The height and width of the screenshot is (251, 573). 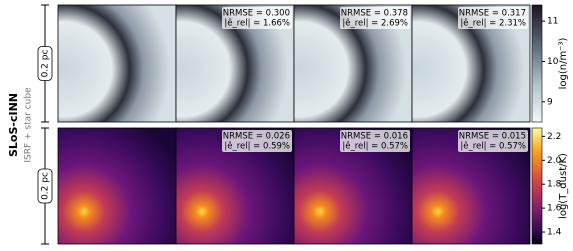 What do you see at coordinates (554, 233) in the screenshot?
I see `tick-label: 1.4` at bounding box center [554, 233].